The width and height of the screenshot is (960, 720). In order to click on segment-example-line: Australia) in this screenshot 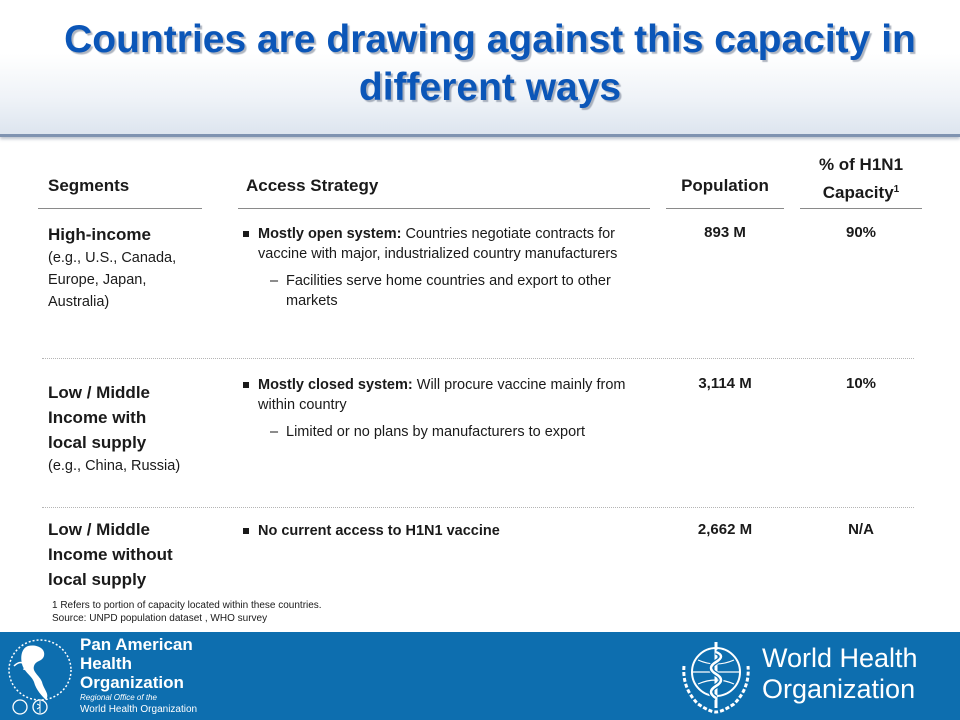, I will do `click(79, 302)`.